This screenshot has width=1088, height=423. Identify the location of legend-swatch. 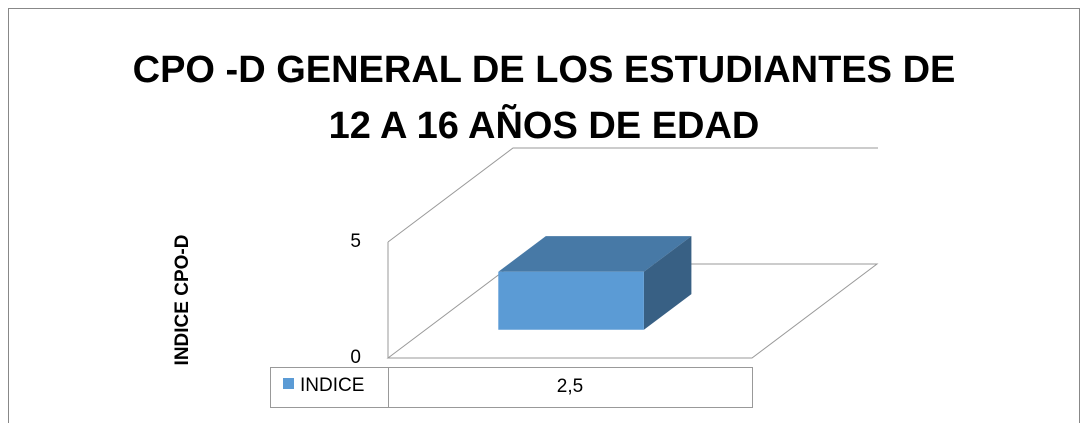
(288, 383).